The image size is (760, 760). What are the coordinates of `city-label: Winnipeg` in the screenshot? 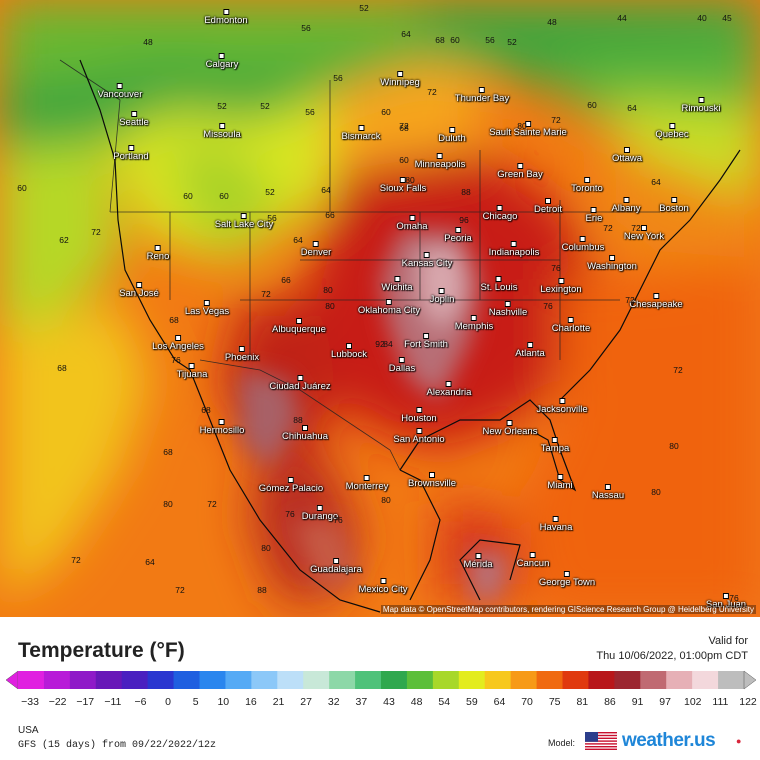 It's located at (400, 79).